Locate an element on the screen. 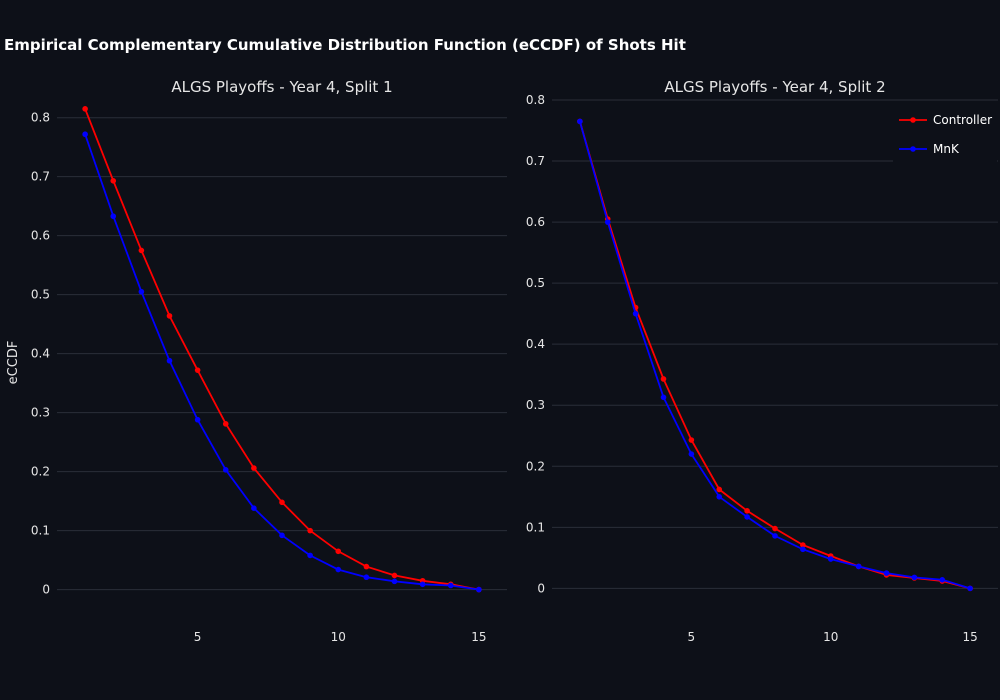  chart2-y-tick-label-6: 0.6 is located at coordinates (535, 222).